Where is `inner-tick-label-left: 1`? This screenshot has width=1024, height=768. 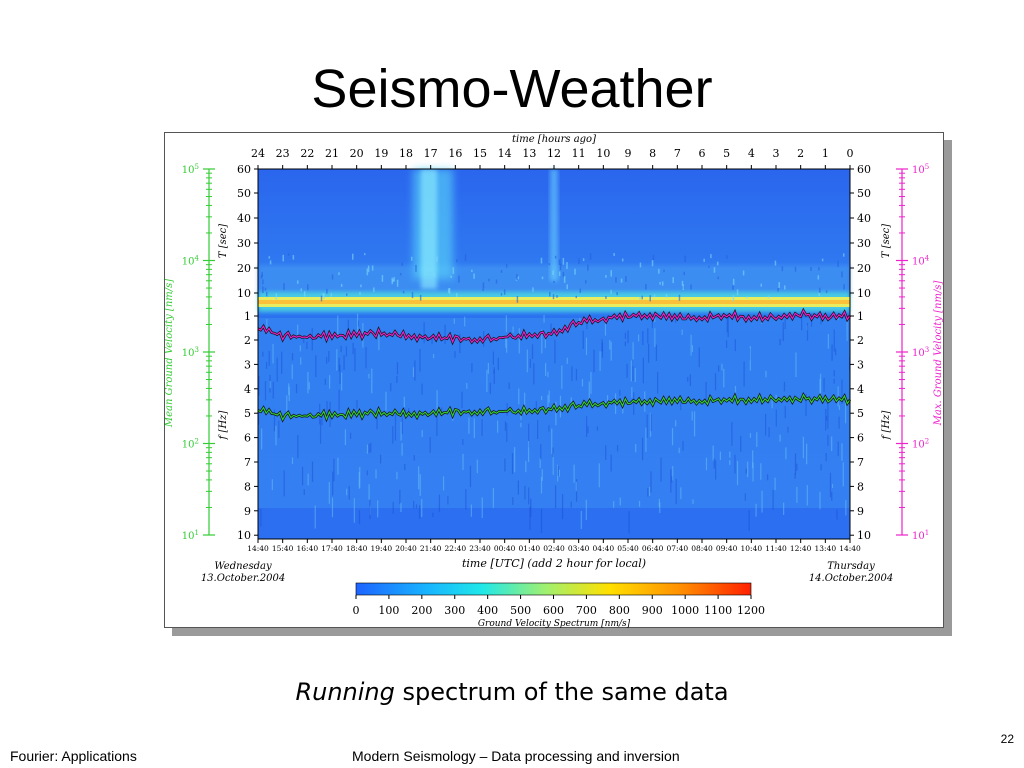
inner-tick-label-left: 1 is located at coordinates (247, 316).